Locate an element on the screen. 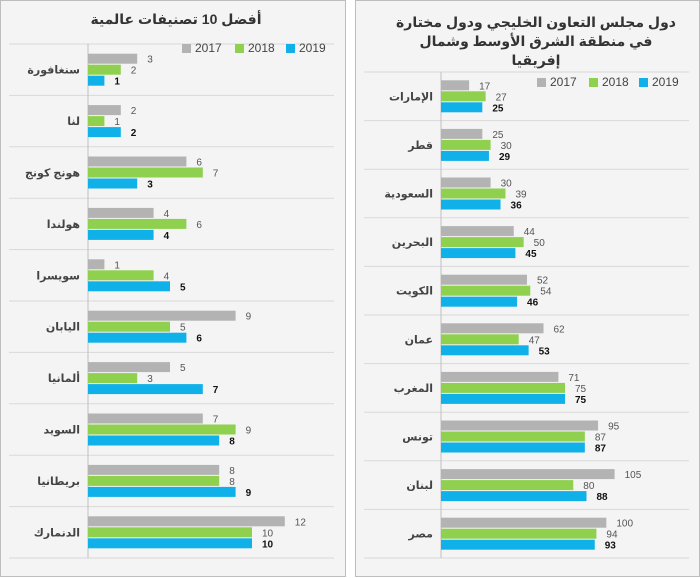 This screenshot has height=578, width=700. data-label: 100 is located at coordinates (624, 524).